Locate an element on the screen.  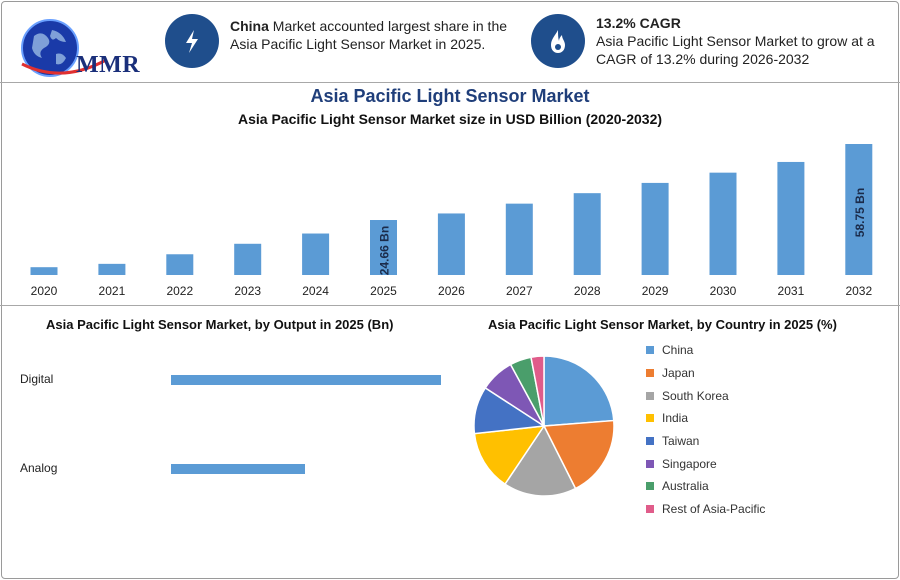
x-tick-label: 2020 is located at coordinates (44, 291).